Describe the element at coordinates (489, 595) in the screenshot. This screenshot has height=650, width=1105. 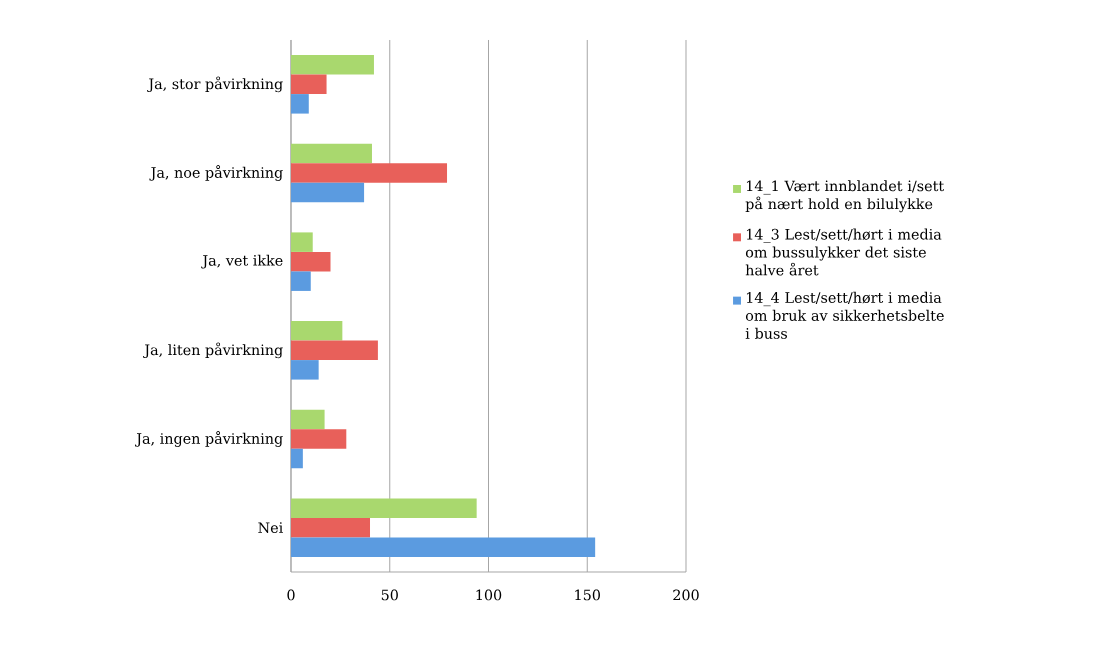
I see `x-tick-label: 100` at that location.